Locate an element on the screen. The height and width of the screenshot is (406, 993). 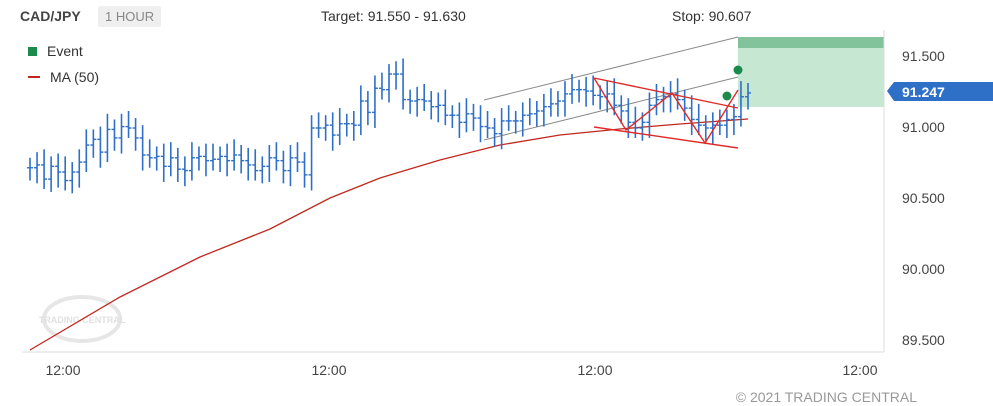
channel-upper-line is located at coordinates (611, 68).